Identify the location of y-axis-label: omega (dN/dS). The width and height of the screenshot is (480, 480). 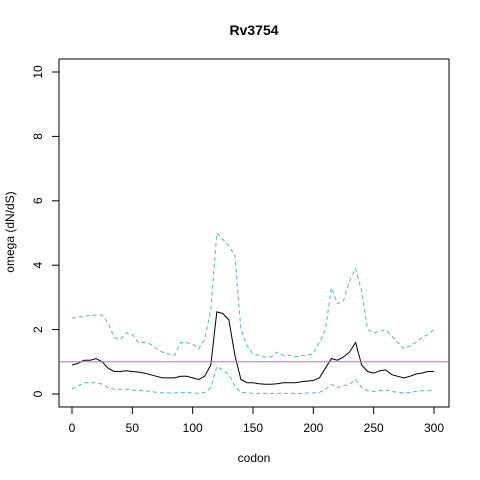
(10, 231).